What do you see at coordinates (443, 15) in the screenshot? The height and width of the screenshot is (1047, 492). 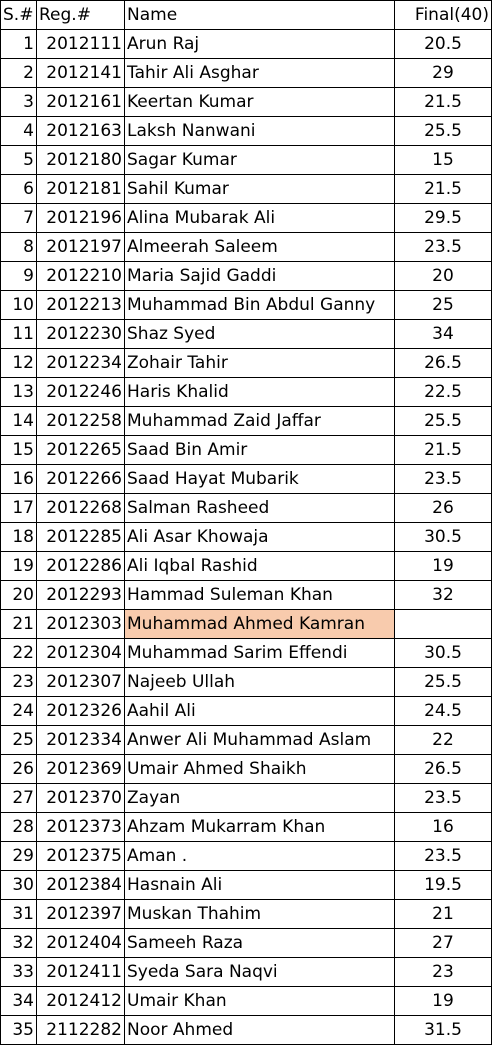 I see `header-final: Final(40)` at bounding box center [443, 15].